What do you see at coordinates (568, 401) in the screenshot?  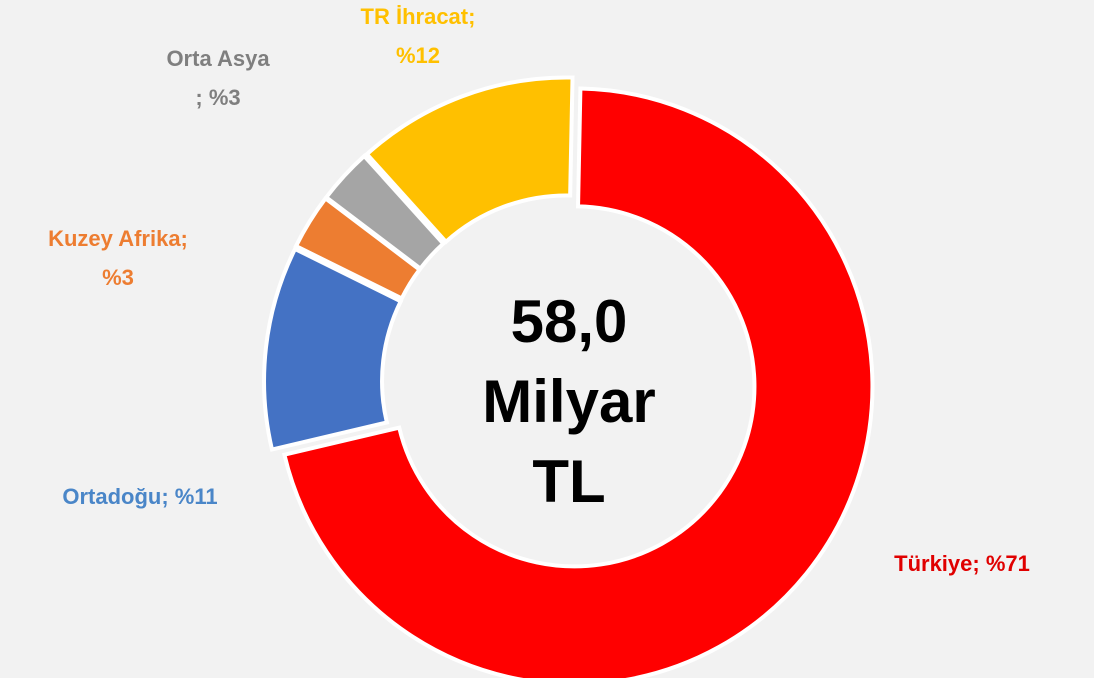 I see `center-label: Milyar` at bounding box center [568, 401].